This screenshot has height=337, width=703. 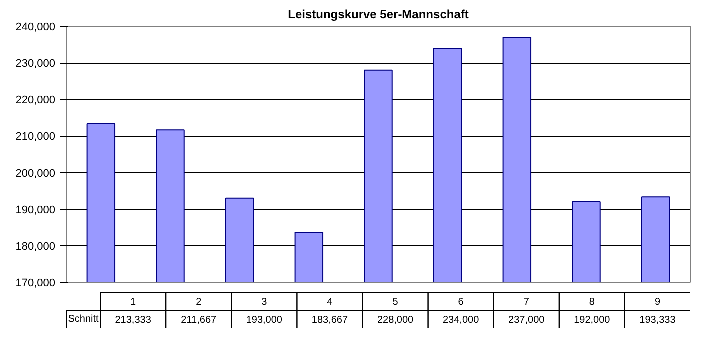 I want to click on data-label: 192,000, so click(x=592, y=320).